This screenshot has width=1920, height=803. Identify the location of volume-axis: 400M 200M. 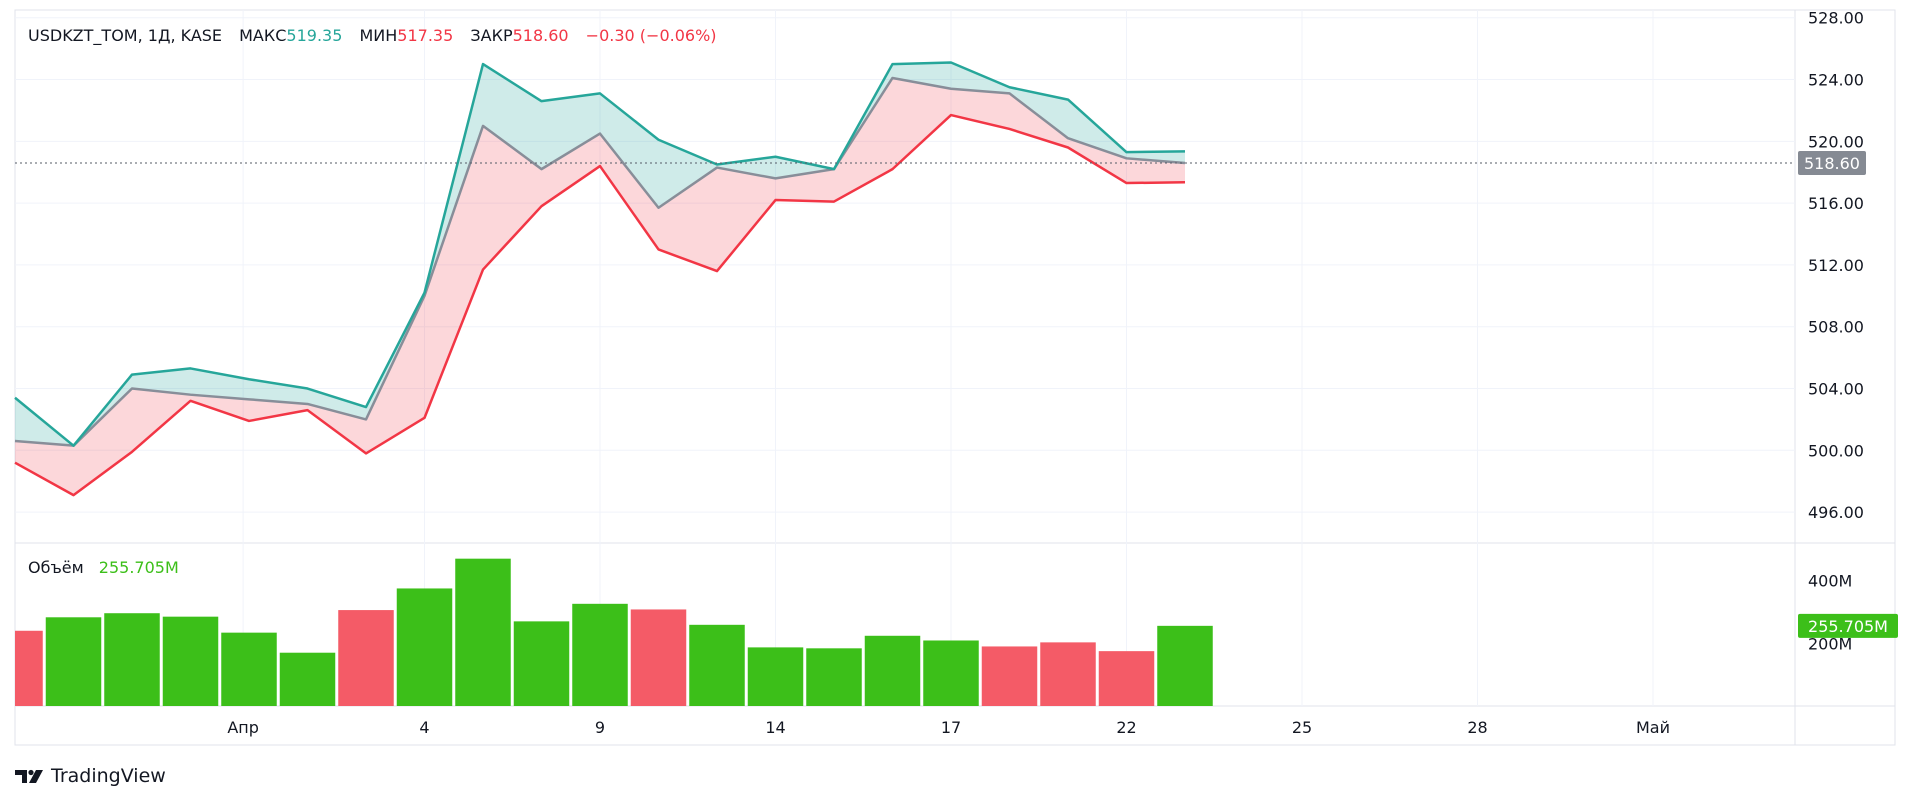
(1830, 613).